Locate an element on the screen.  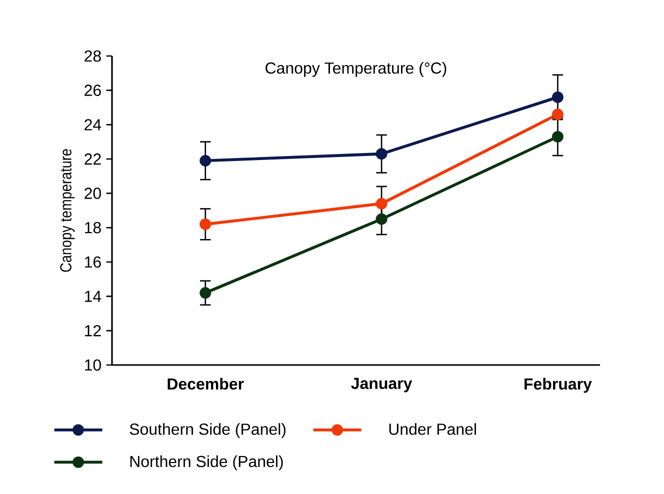
legend-label: Under Panel is located at coordinates (432, 429).